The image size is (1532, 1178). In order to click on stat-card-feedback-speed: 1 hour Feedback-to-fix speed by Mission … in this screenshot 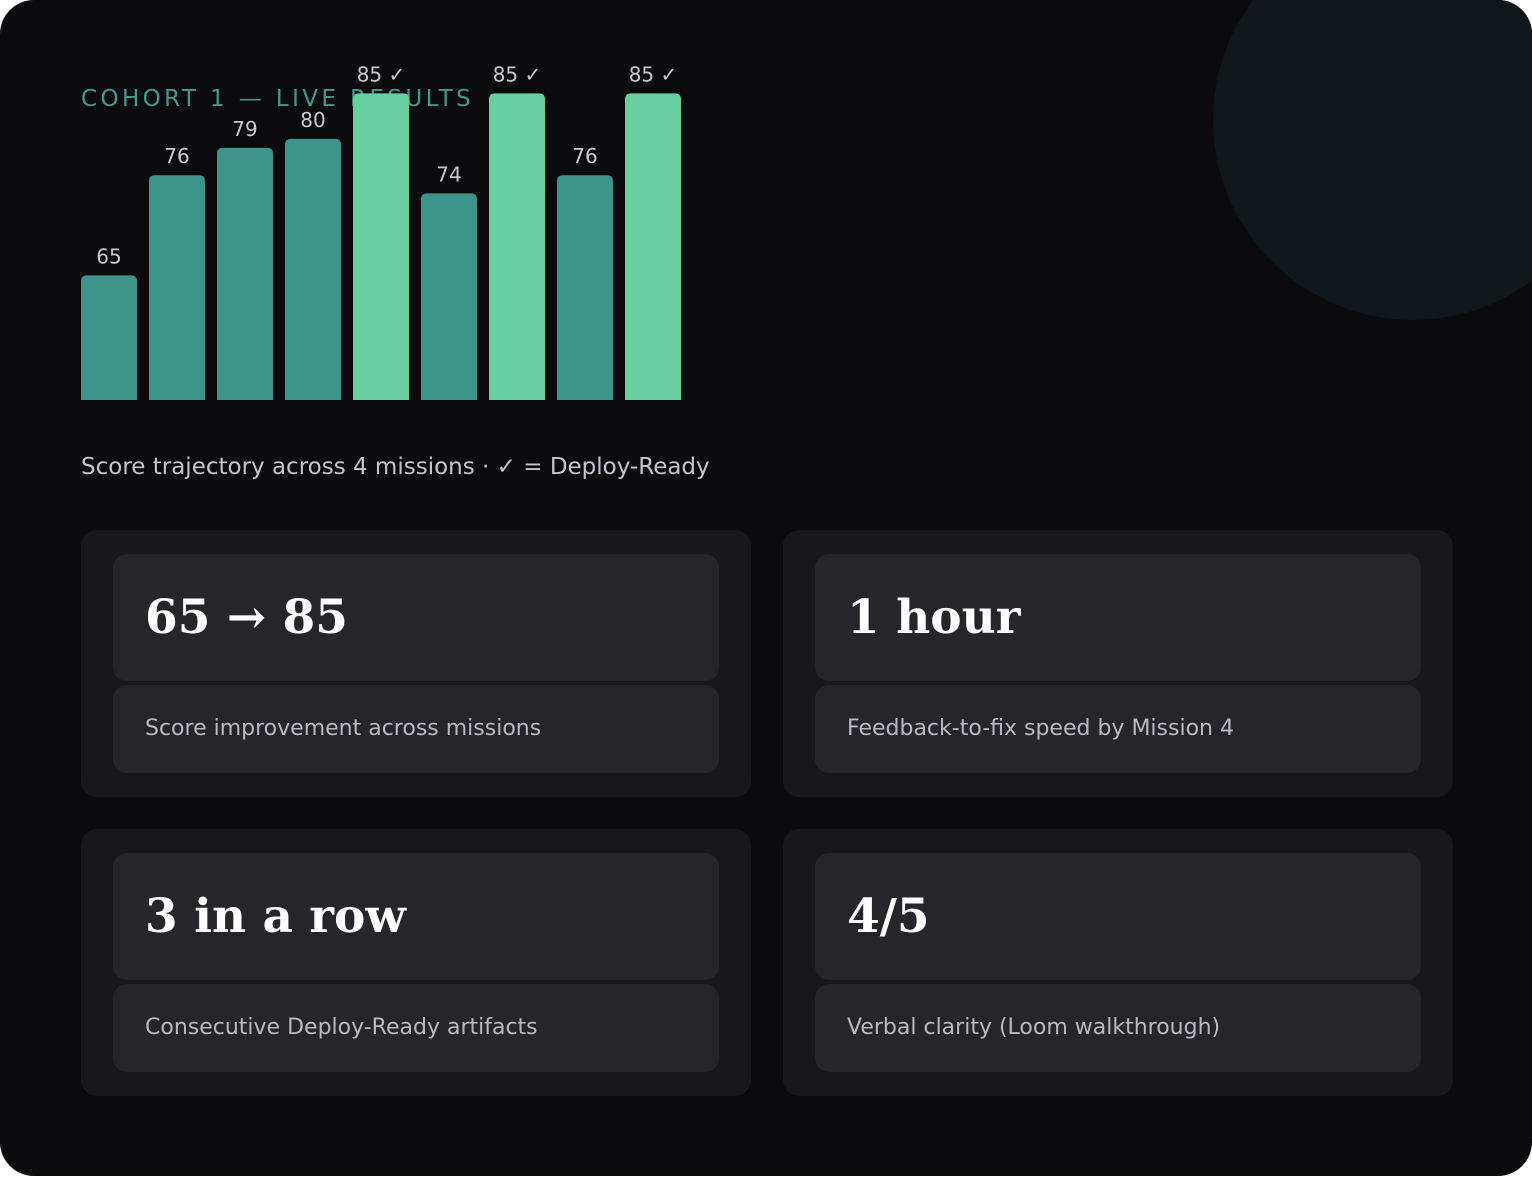, I will do `click(1118, 663)`.